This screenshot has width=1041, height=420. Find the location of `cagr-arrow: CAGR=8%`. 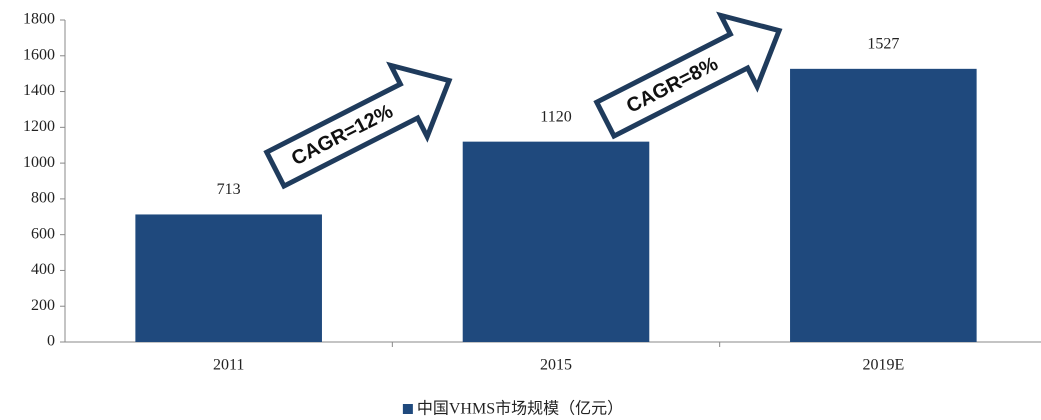

cagr-arrow: CAGR=8% is located at coordinates (688, 75).